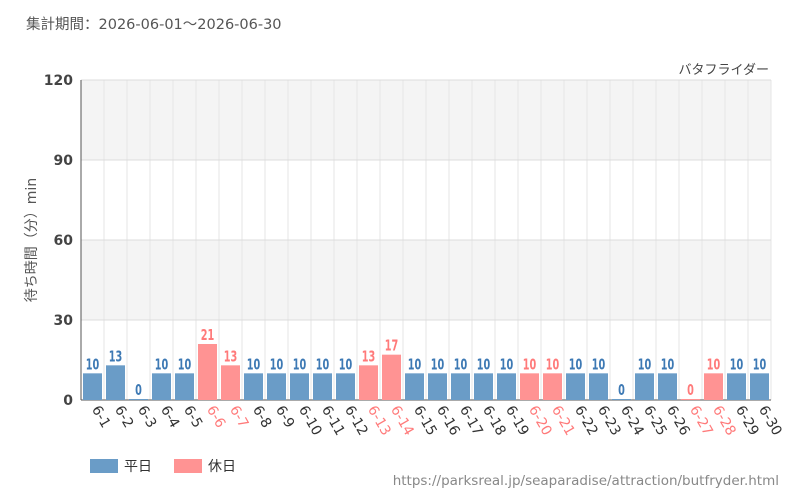 The width and height of the screenshot is (800, 500). I want to click on x-tick-label: 6-5, so click(192, 417).